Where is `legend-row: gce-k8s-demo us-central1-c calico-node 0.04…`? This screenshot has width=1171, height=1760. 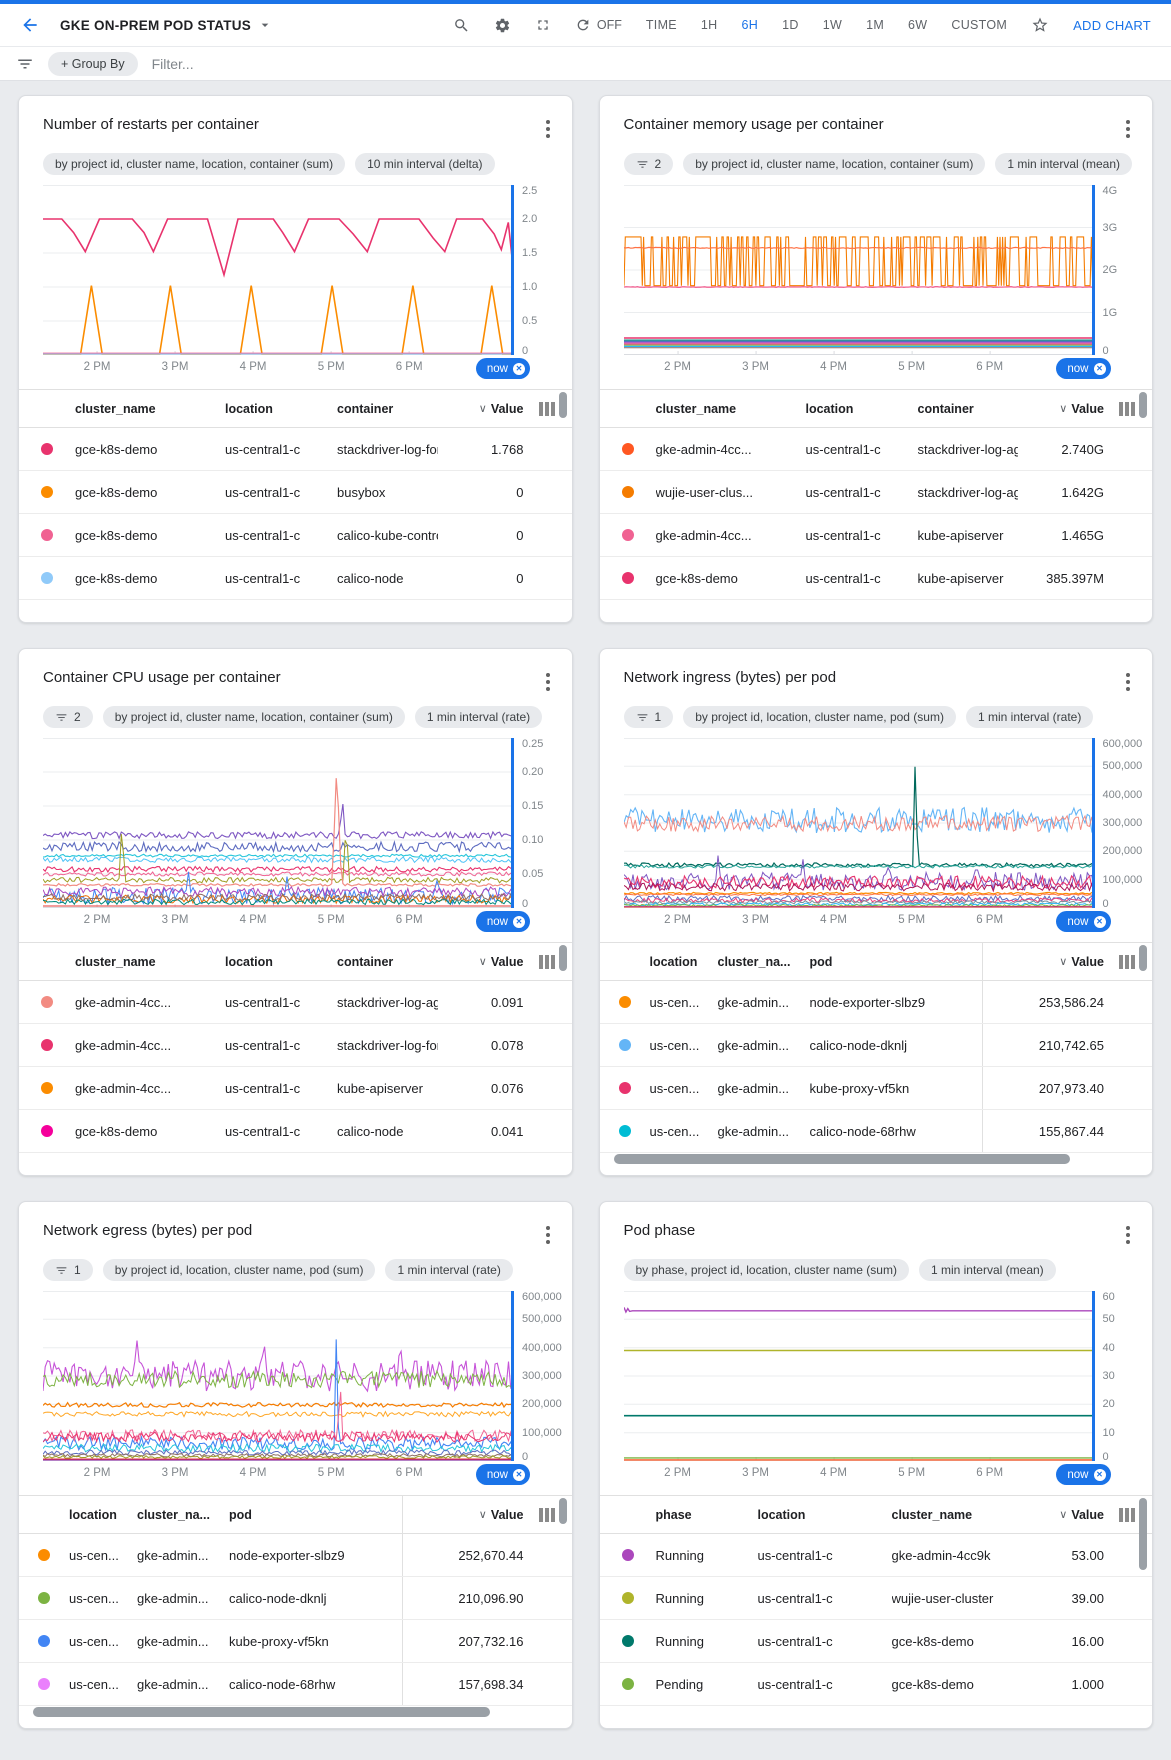 legend-row: gce-k8s-demo us-central1-c calico-node 0.04… is located at coordinates (295, 1131).